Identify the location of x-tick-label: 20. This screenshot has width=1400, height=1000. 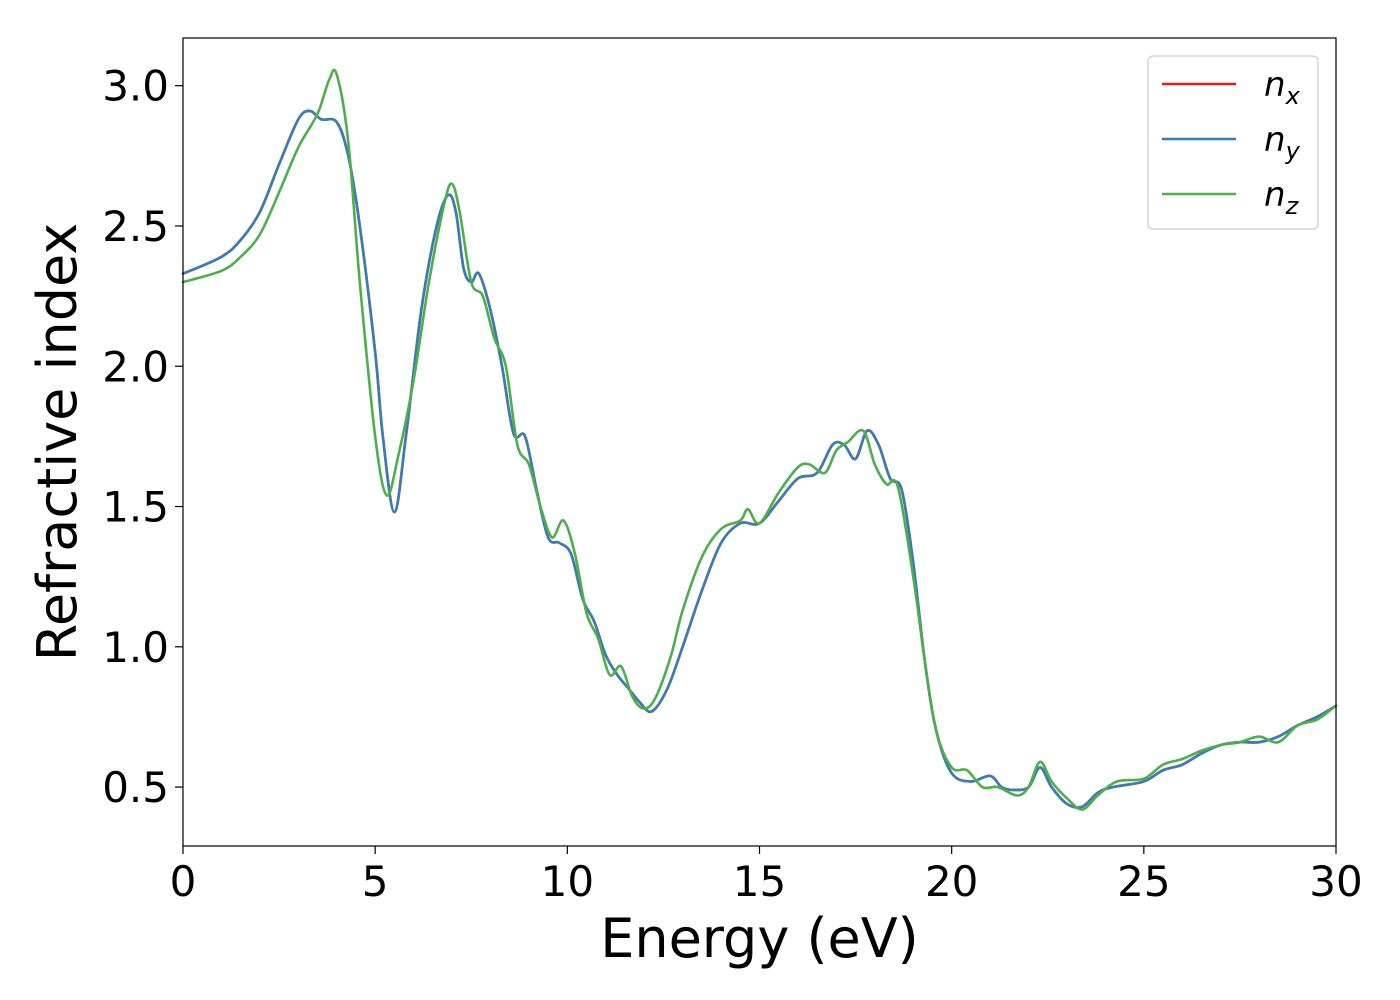
(951, 881).